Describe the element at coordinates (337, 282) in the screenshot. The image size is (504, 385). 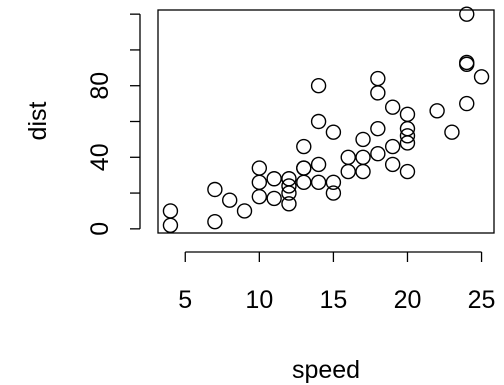
I see `x-axis: 5 10 15 20 25` at that location.